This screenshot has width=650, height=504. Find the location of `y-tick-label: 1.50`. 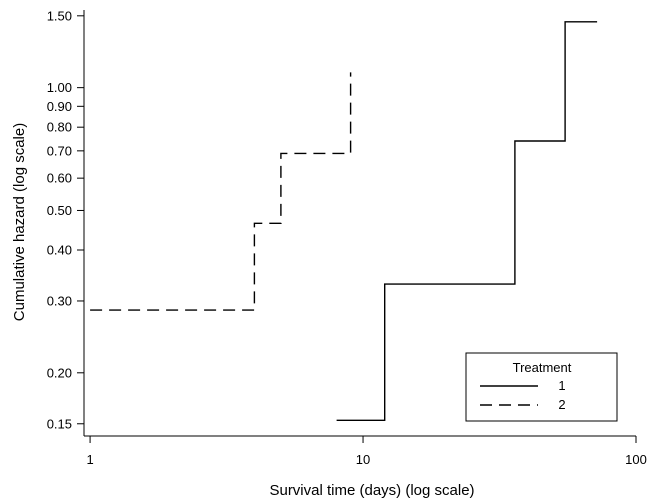

y-tick-label: 1.50 is located at coordinates (59, 15).